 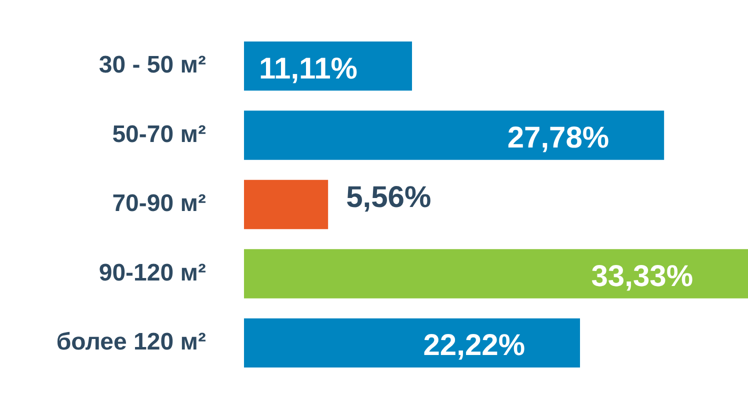 What do you see at coordinates (474, 345) in the screenshot?
I see `data-label: 22,22%` at bounding box center [474, 345].